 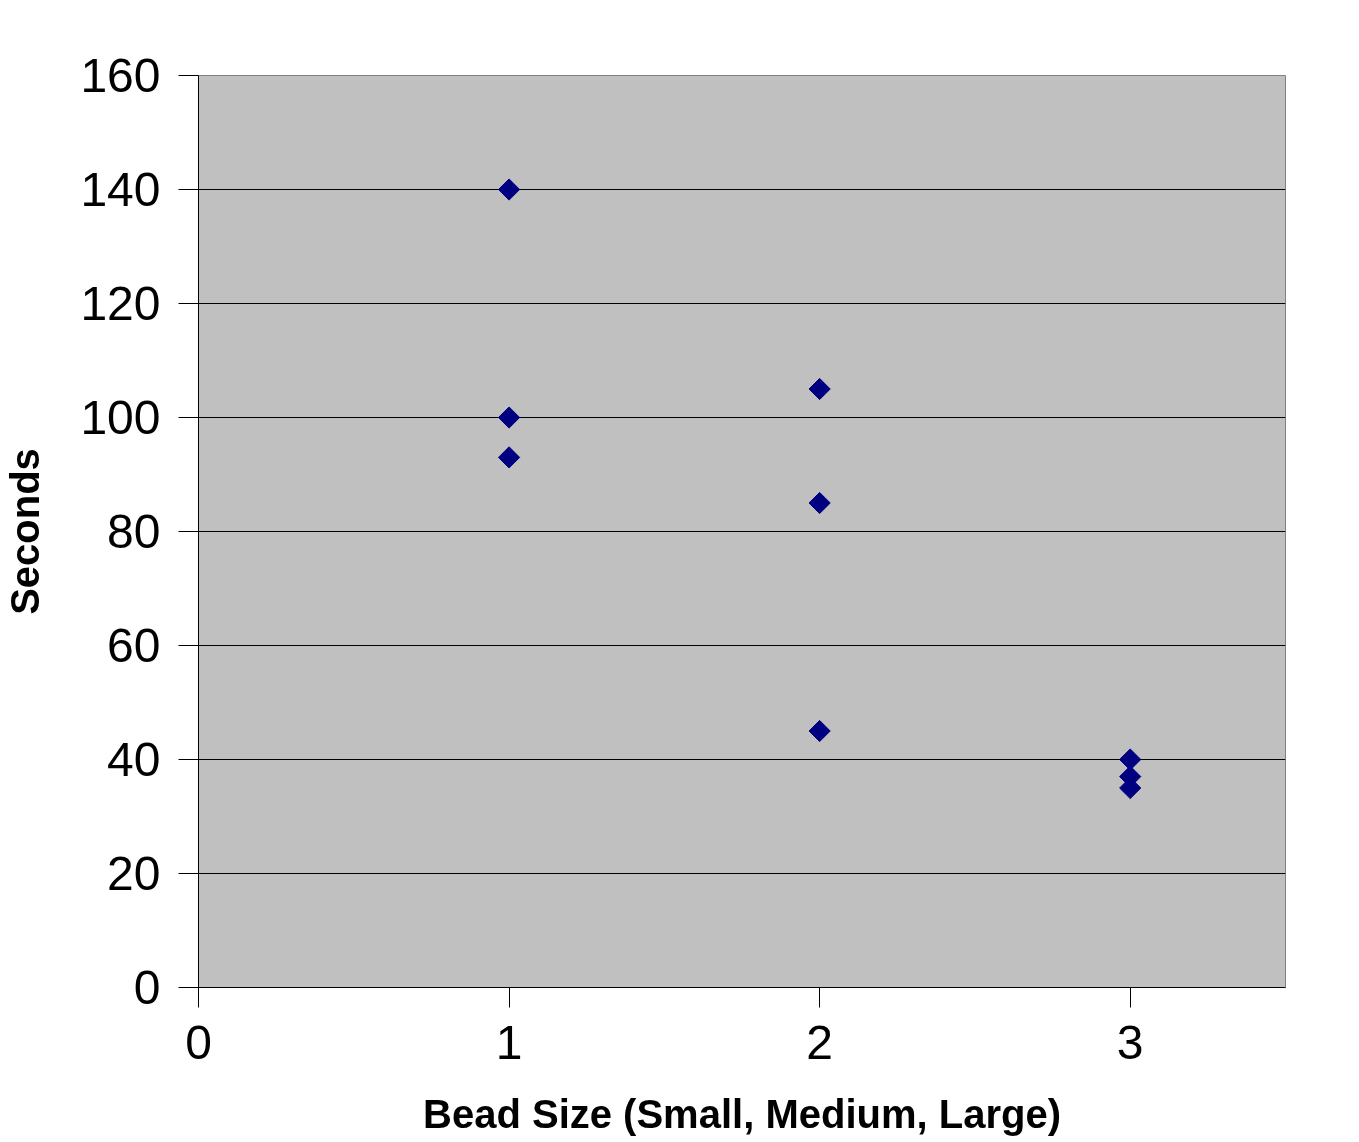 What do you see at coordinates (1130, 1042) in the screenshot?
I see `x-tick-label: 3` at bounding box center [1130, 1042].